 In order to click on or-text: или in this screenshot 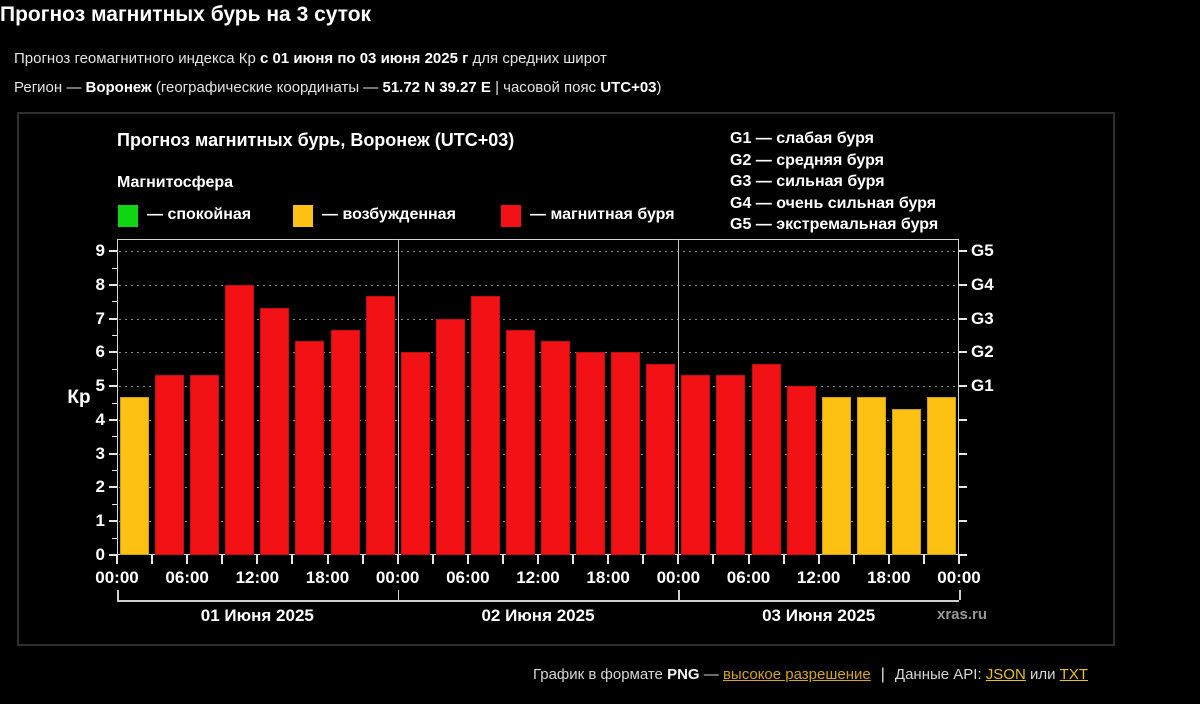, I will do `click(1042, 674)`.